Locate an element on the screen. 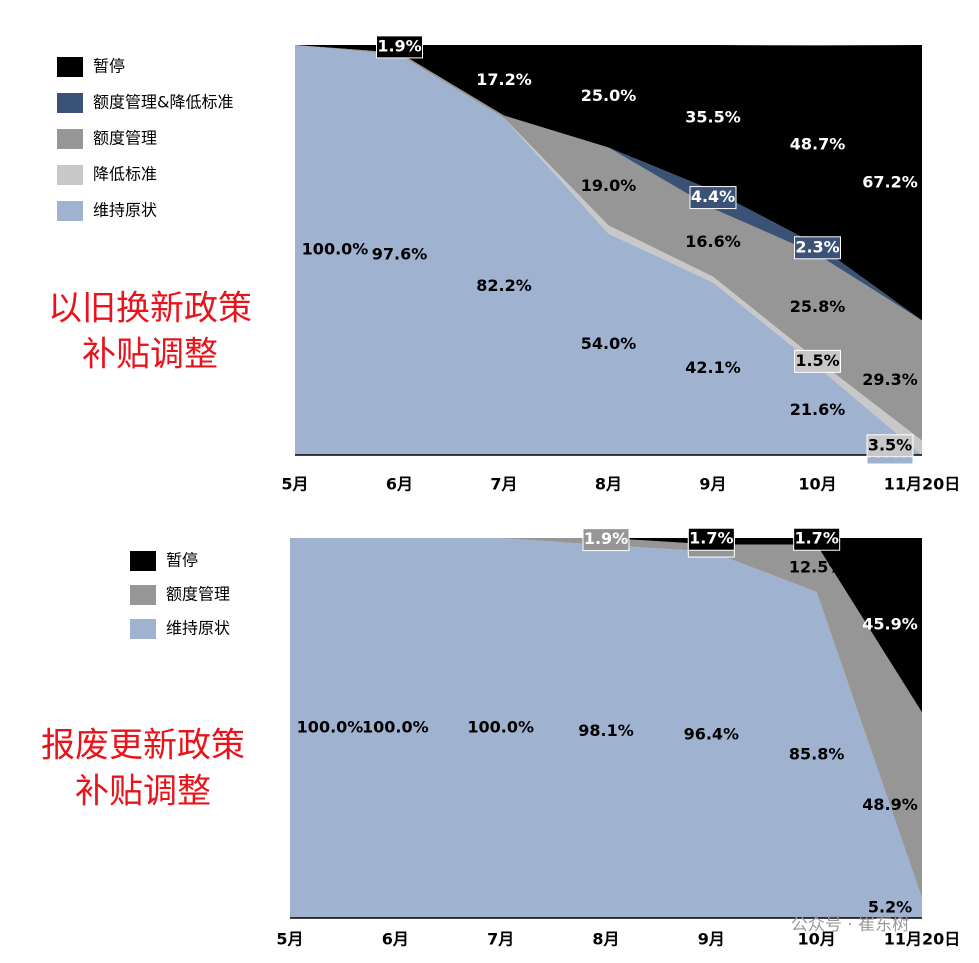 The image size is (979, 963). value-label: 12.5% is located at coordinates (817, 567).